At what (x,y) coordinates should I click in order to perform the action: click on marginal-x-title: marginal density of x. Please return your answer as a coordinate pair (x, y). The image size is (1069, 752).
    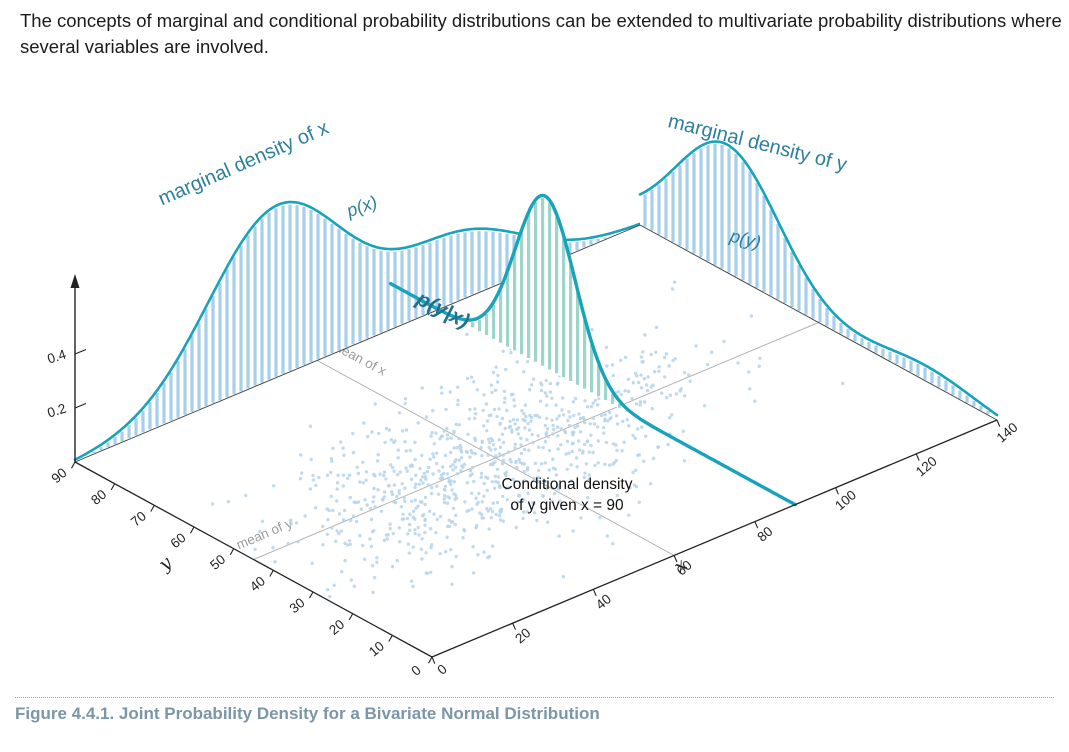
    Looking at the image, I should click on (243, 163).